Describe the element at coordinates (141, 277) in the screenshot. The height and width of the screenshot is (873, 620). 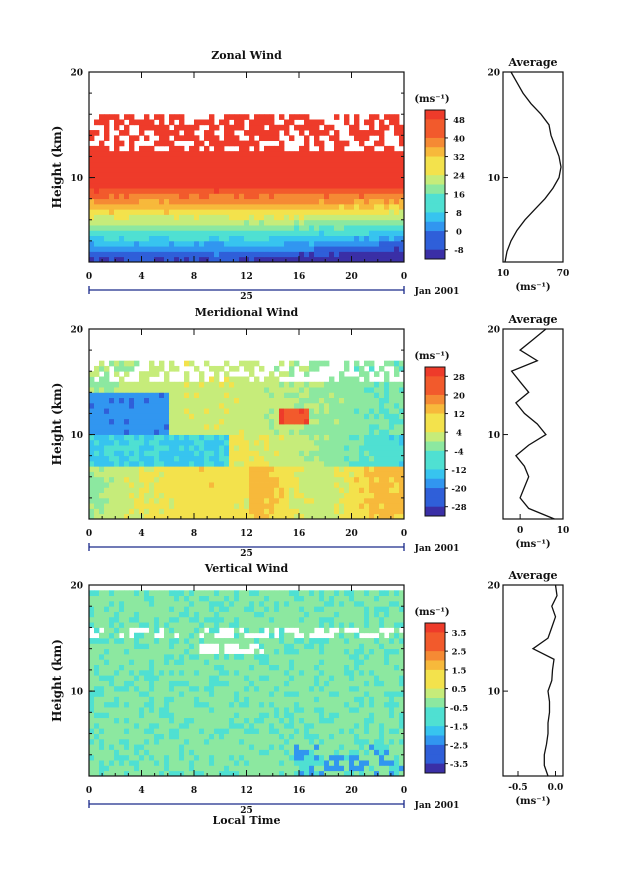
I see `x-tick-label: 4` at that location.